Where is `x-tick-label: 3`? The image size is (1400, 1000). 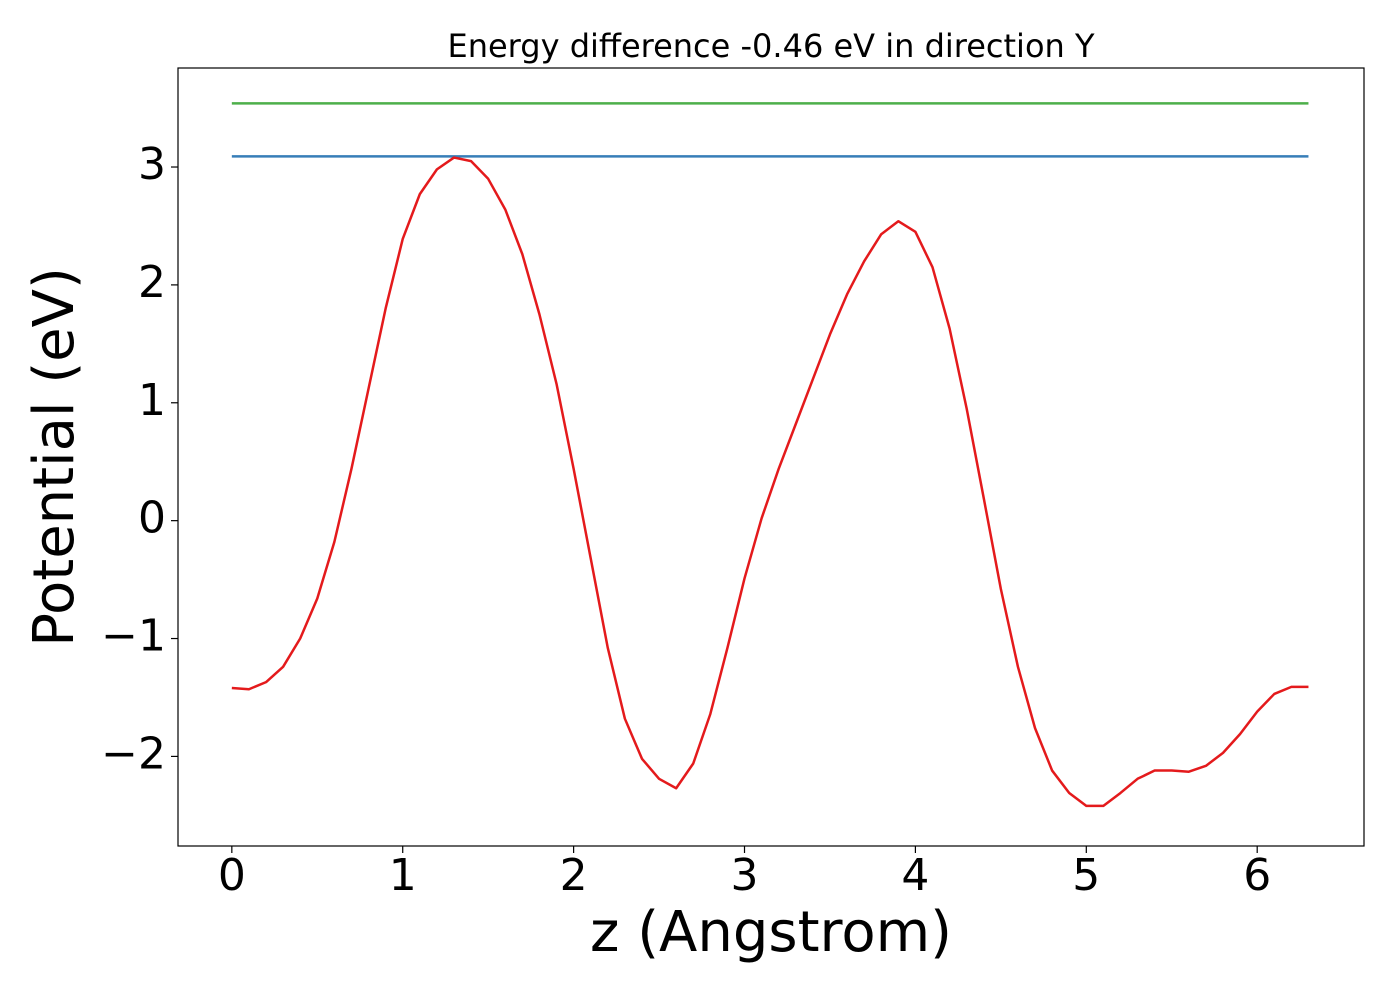
x-tick-label: 3 is located at coordinates (745, 875).